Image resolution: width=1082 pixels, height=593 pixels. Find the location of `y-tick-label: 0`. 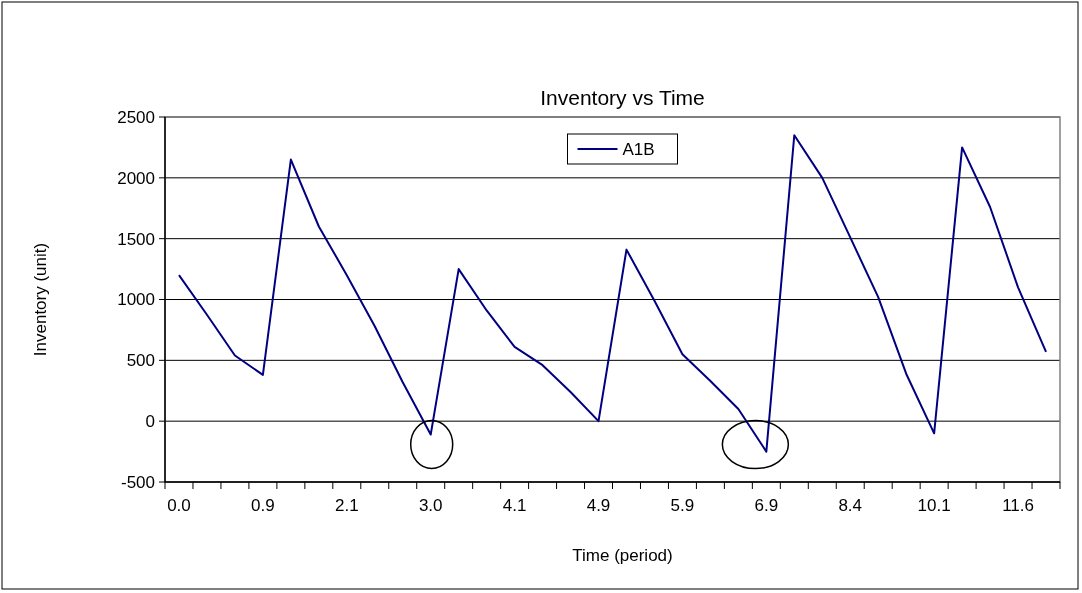

y-tick-label: 0 is located at coordinates (150, 422).